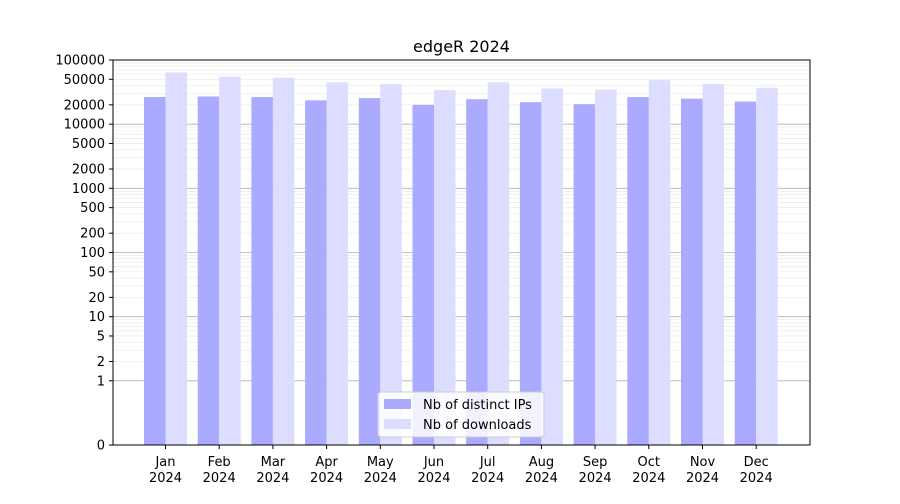 The height and width of the screenshot is (504, 900). What do you see at coordinates (595, 462) in the screenshot?
I see `x-tick-label-month: Sep` at bounding box center [595, 462].